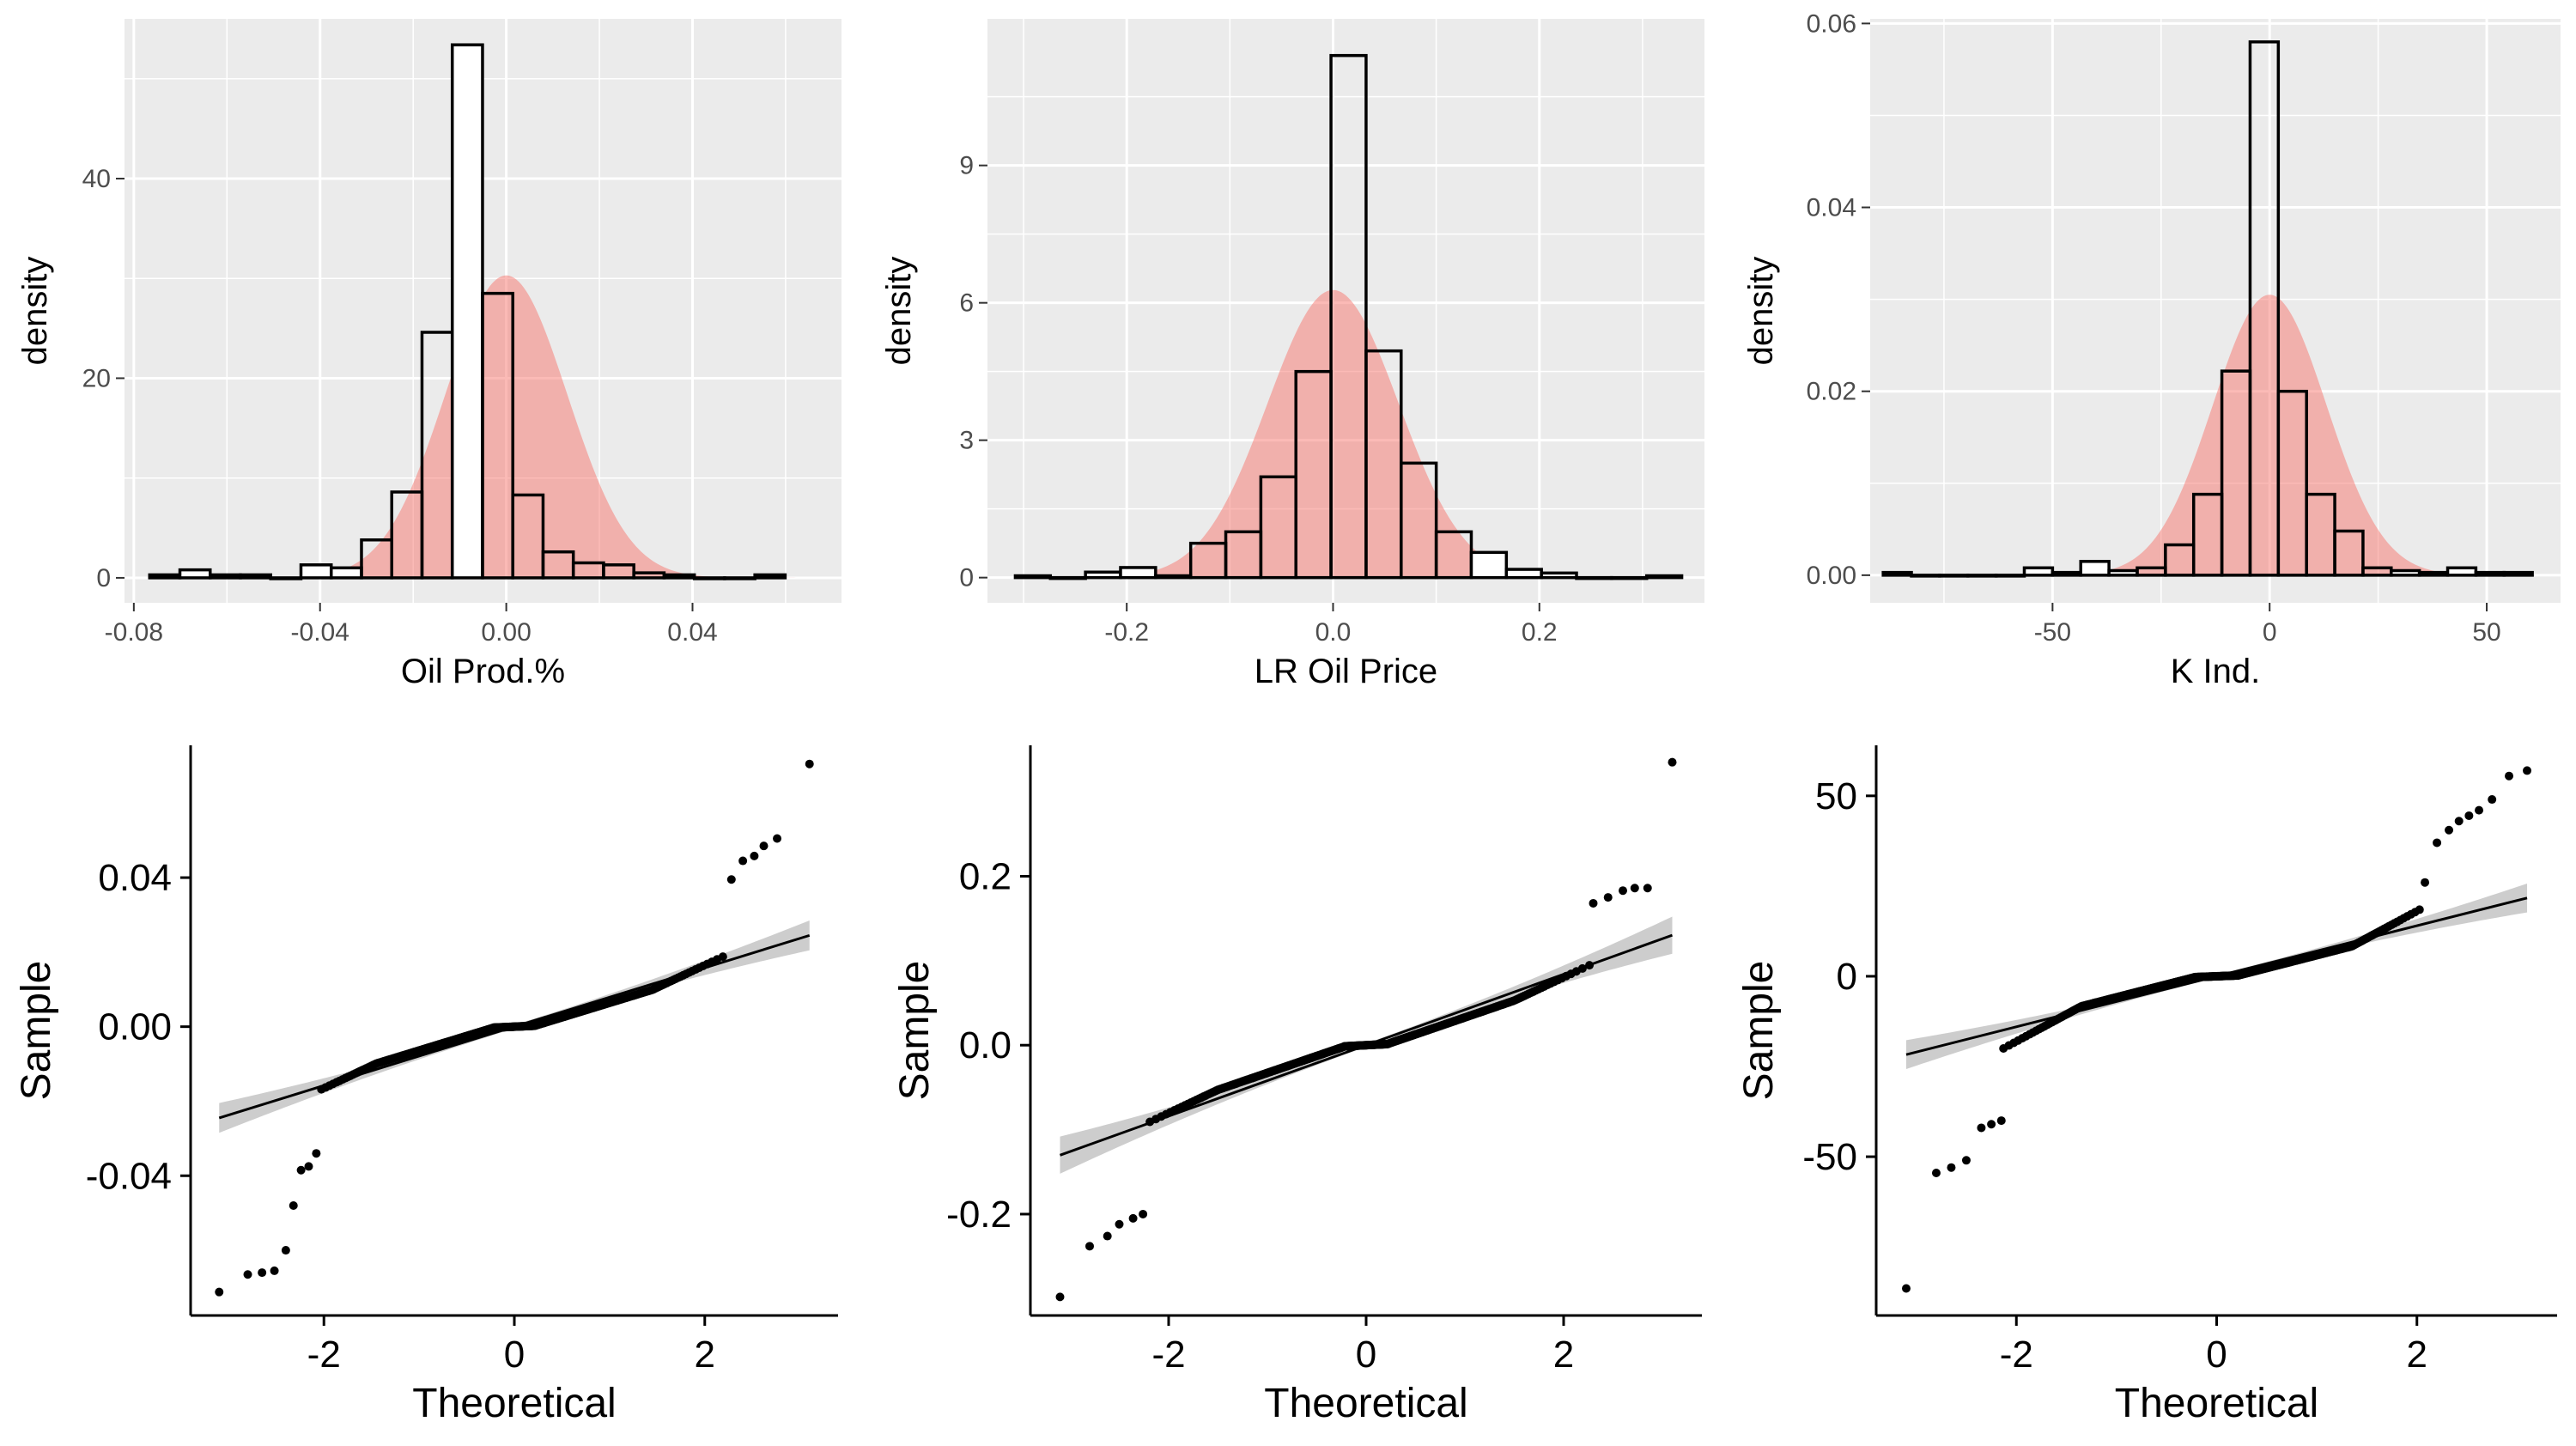 The image size is (2576, 1446). What do you see at coordinates (1831, 392) in the screenshot?
I see `y-tick-label: 0.02` at bounding box center [1831, 392].